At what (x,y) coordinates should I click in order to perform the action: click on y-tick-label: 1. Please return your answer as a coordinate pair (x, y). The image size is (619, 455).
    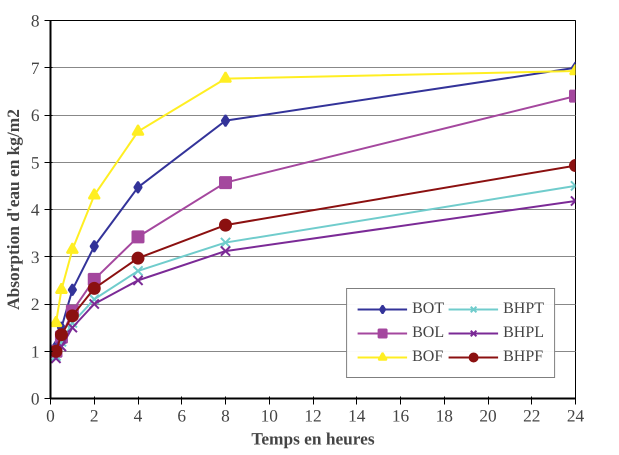
    Looking at the image, I should click on (35, 352).